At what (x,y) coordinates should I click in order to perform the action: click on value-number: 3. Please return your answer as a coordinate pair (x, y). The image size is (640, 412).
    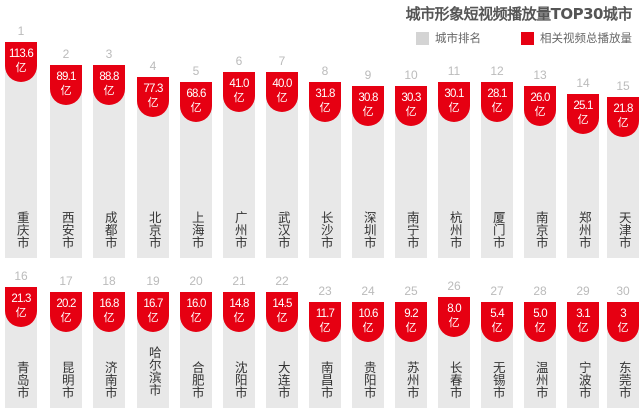
    Looking at the image, I should click on (623, 314).